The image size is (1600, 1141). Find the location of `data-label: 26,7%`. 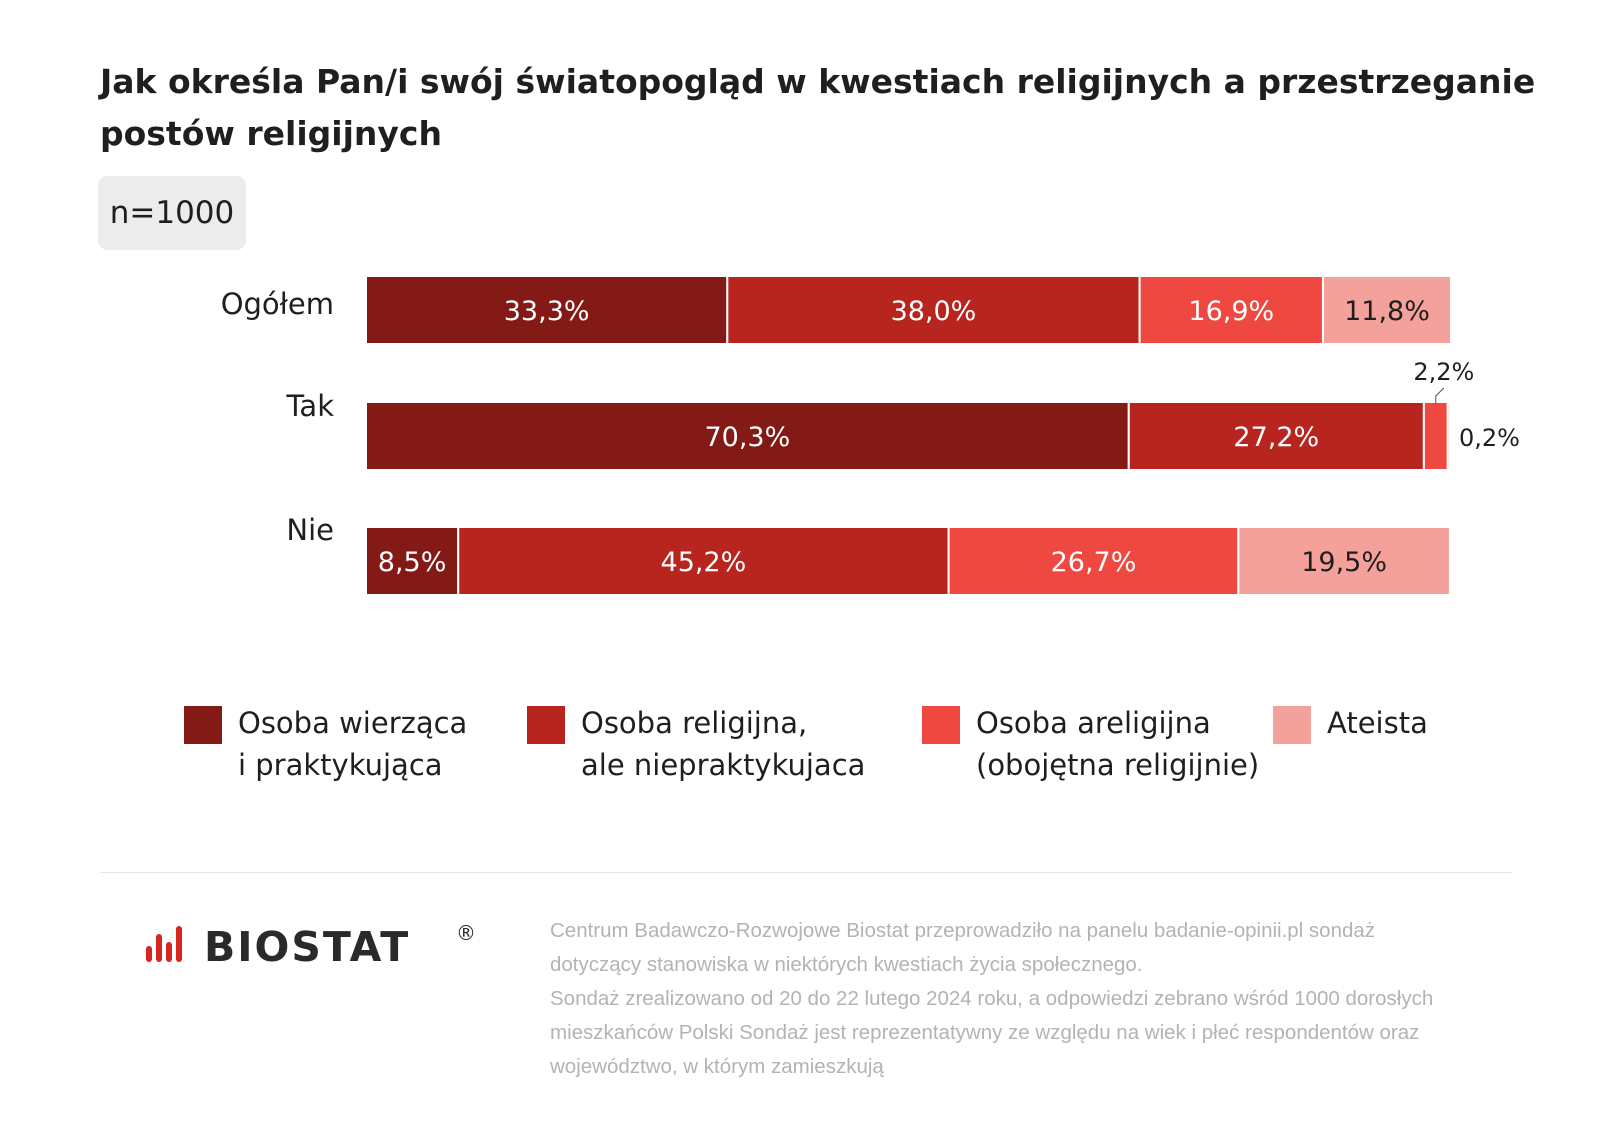

data-label: 26,7% is located at coordinates (1094, 562).